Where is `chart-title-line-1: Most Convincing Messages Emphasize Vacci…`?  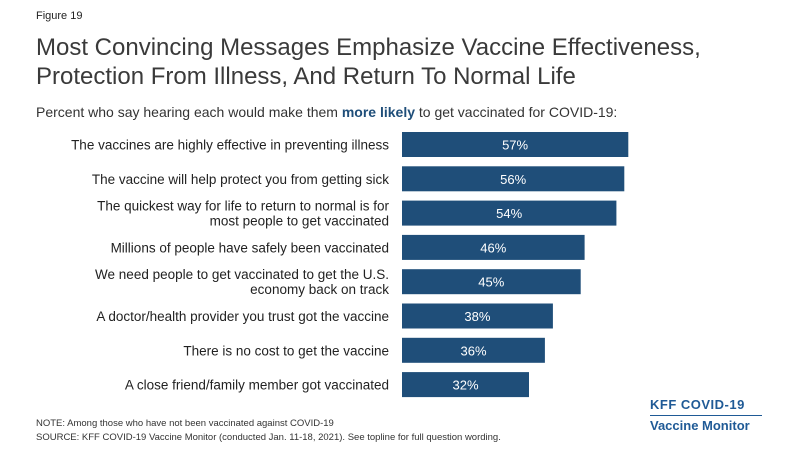
chart-title-line-1: Most Convincing Messages Emphasize Vacci… is located at coordinates (368, 47).